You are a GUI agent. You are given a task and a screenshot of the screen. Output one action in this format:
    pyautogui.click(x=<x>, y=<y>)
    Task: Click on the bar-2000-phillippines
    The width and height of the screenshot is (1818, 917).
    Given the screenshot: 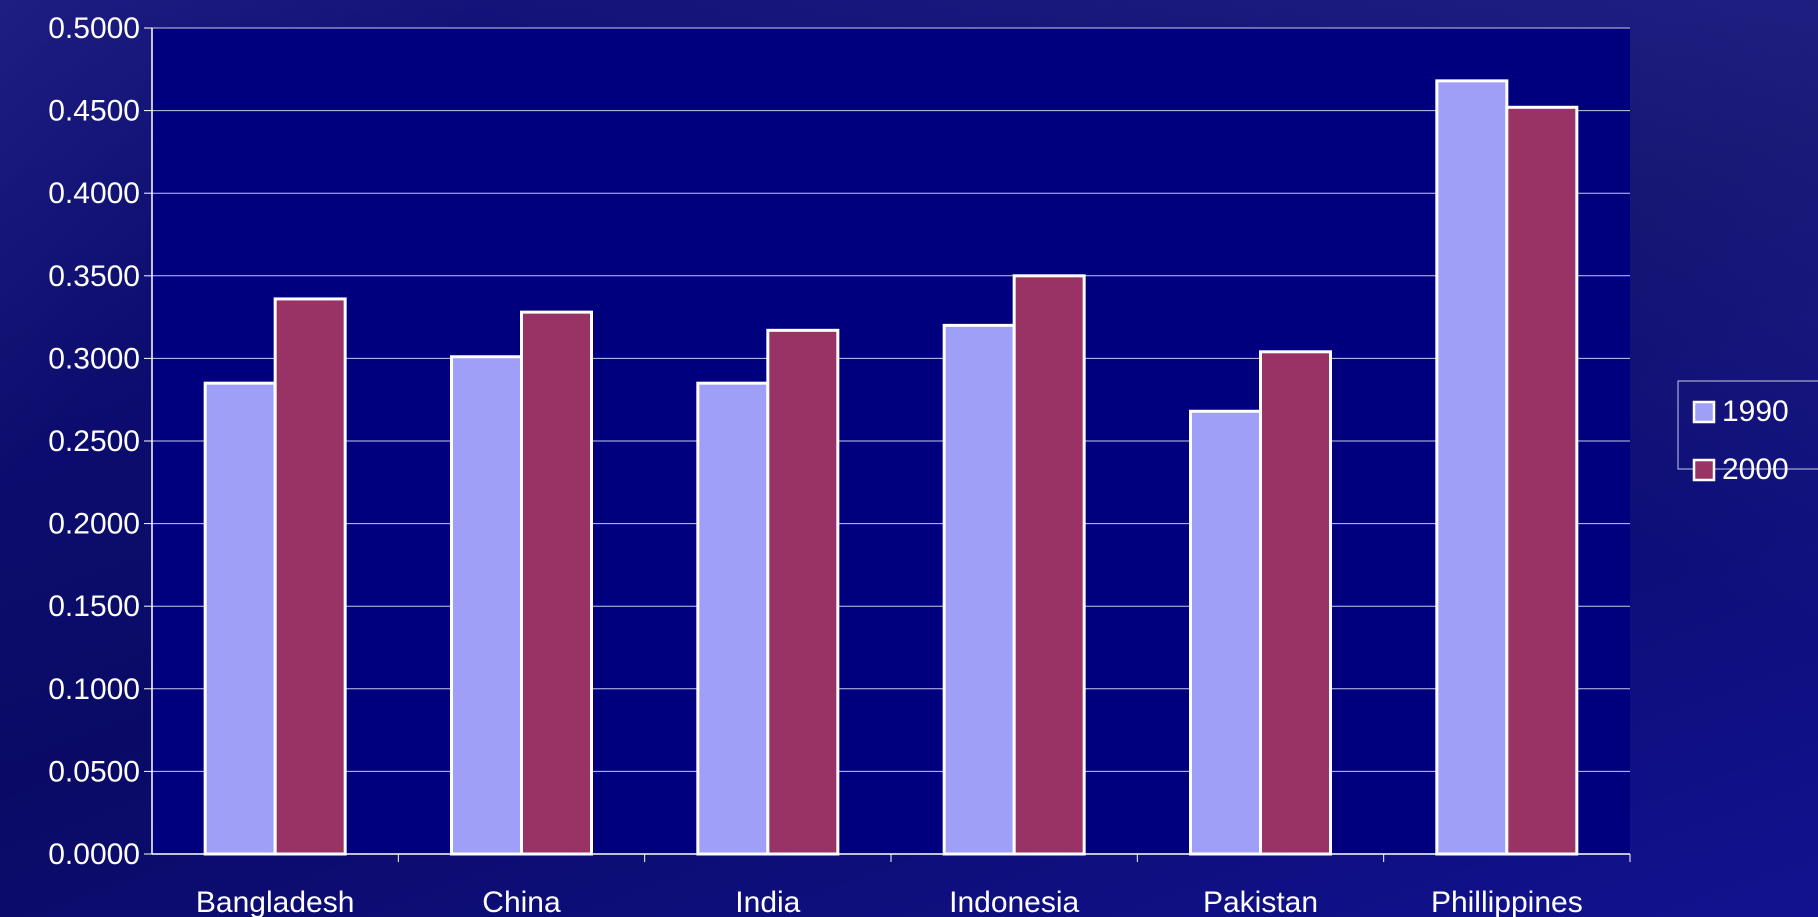 What is the action you would take?
    pyautogui.click(x=1542, y=480)
    